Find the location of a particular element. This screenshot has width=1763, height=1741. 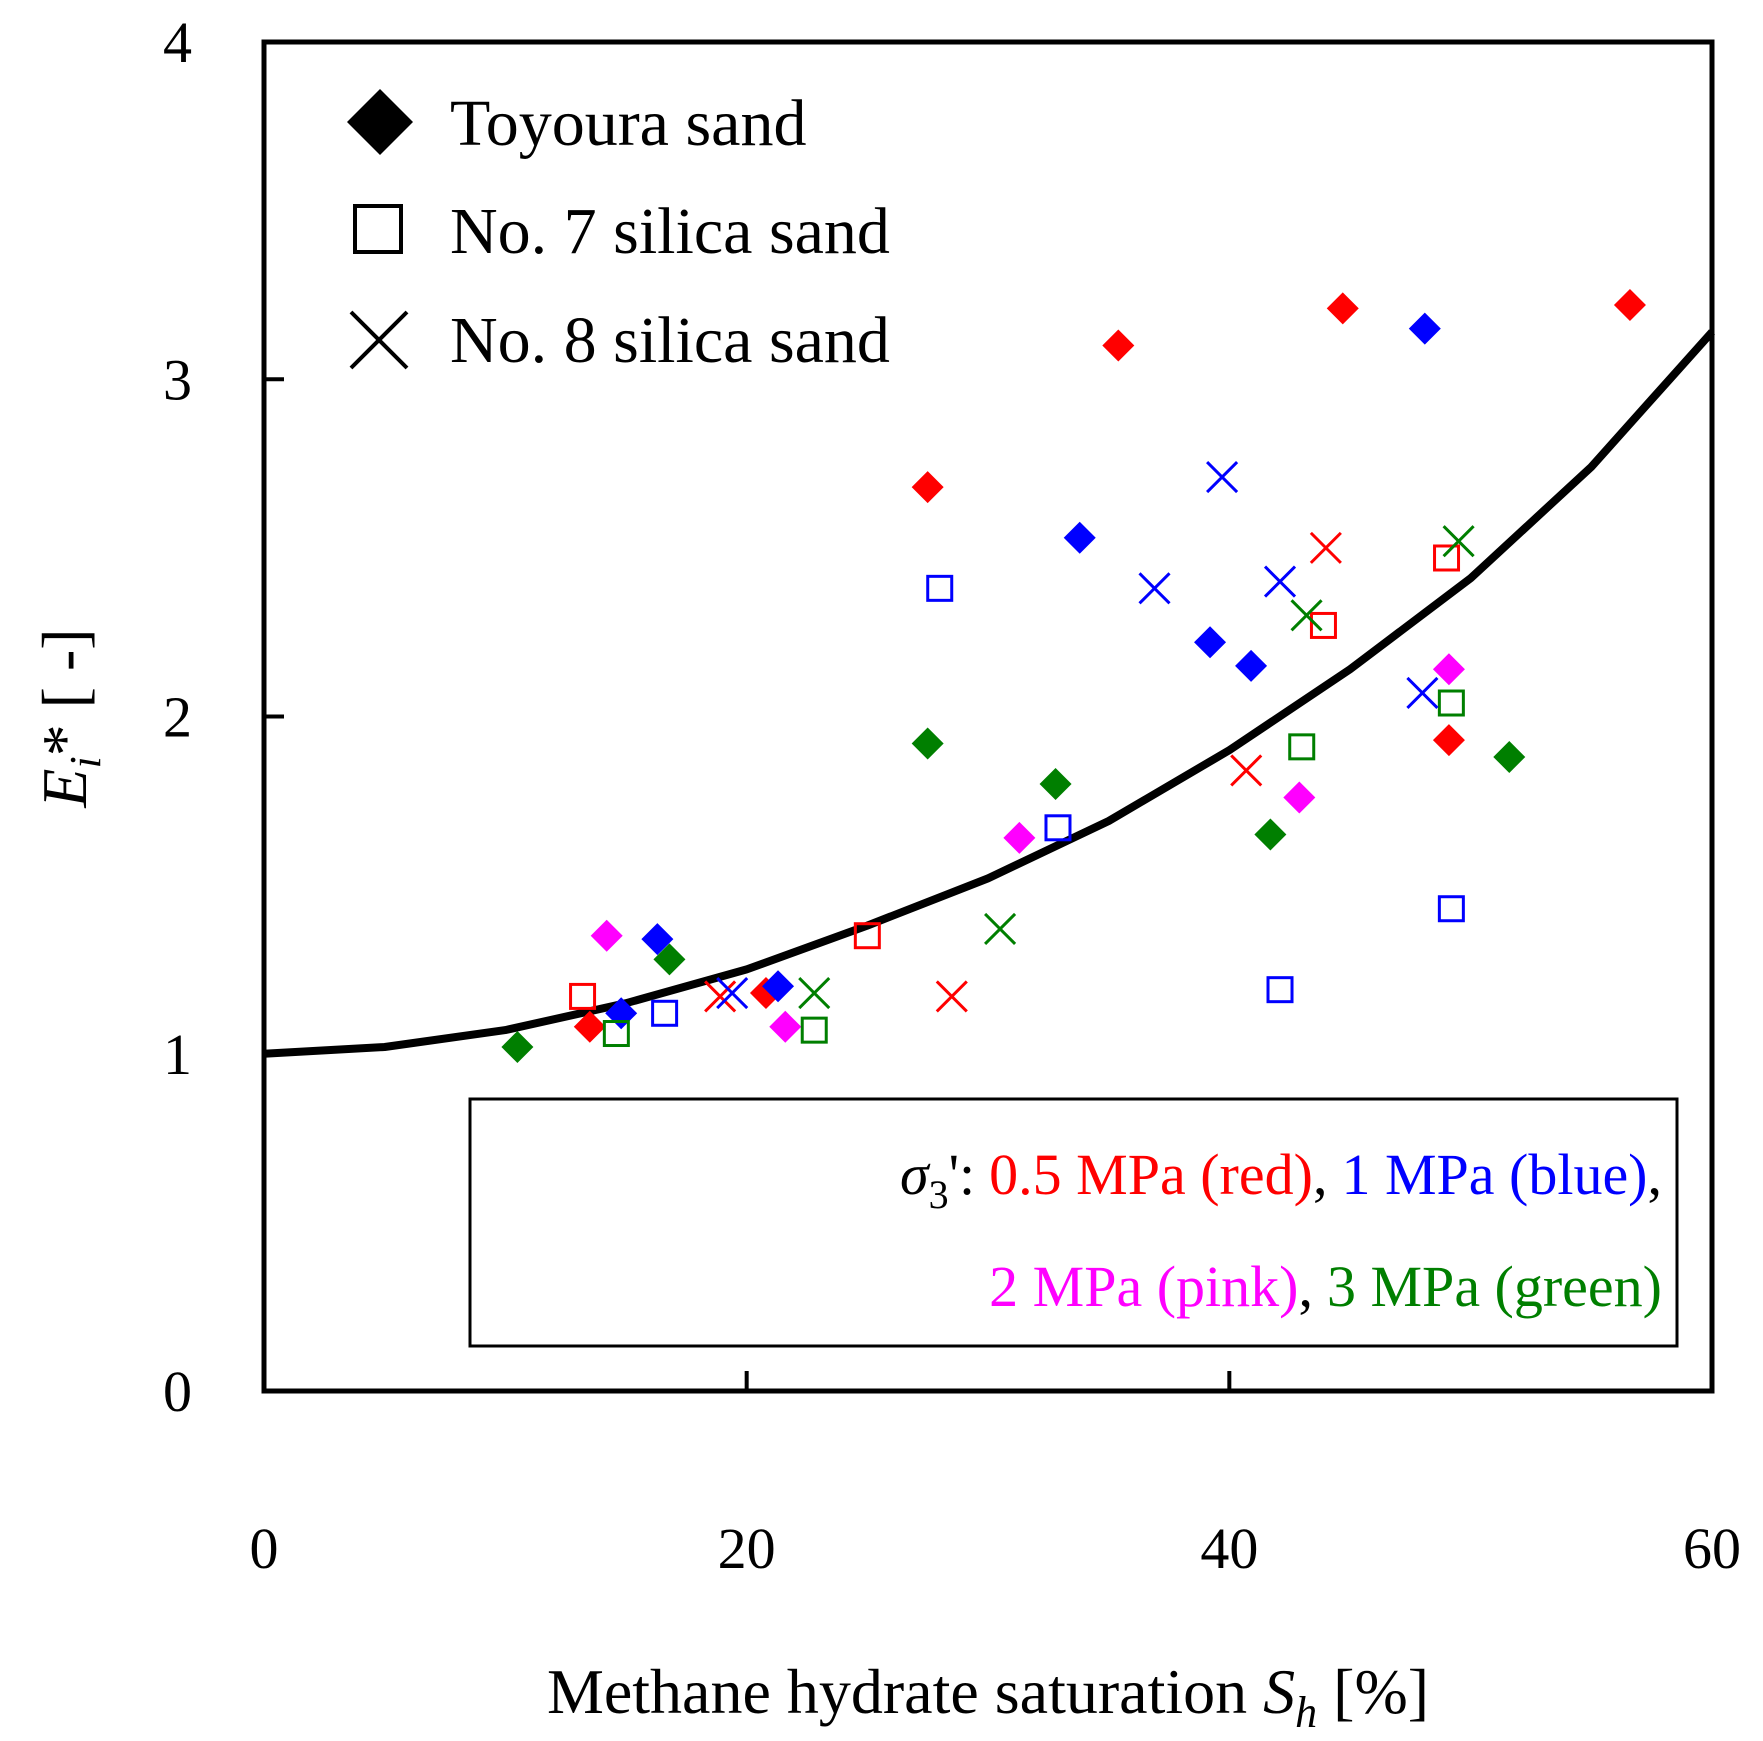

sigma-symbol: σ is located at coordinates (915, 1174).